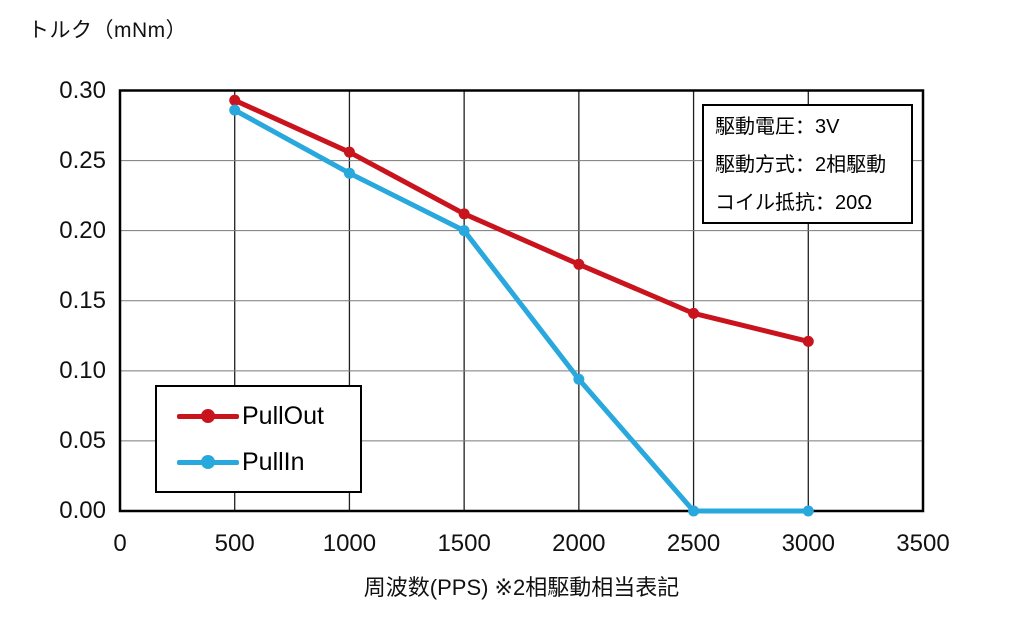 The image size is (1024, 619). Describe the element at coordinates (794, 203) in the screenshot. I see `spec-coil-resistance: コイル抵抗：20Ω` at that location.